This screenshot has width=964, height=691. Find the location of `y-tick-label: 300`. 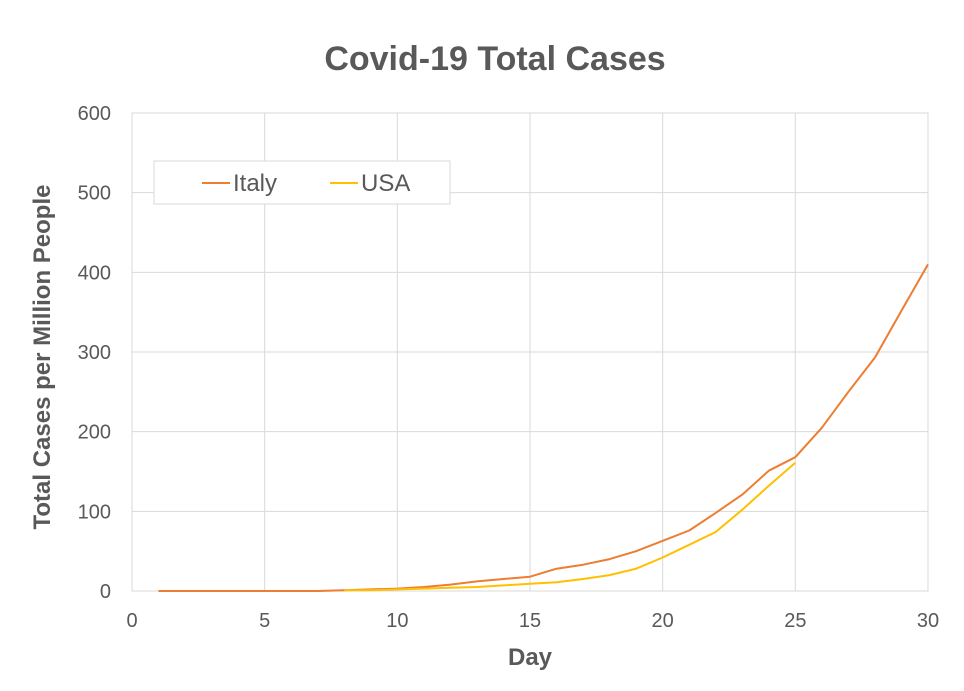

y-tick-label: 300 is located at coordinates (94, 353).